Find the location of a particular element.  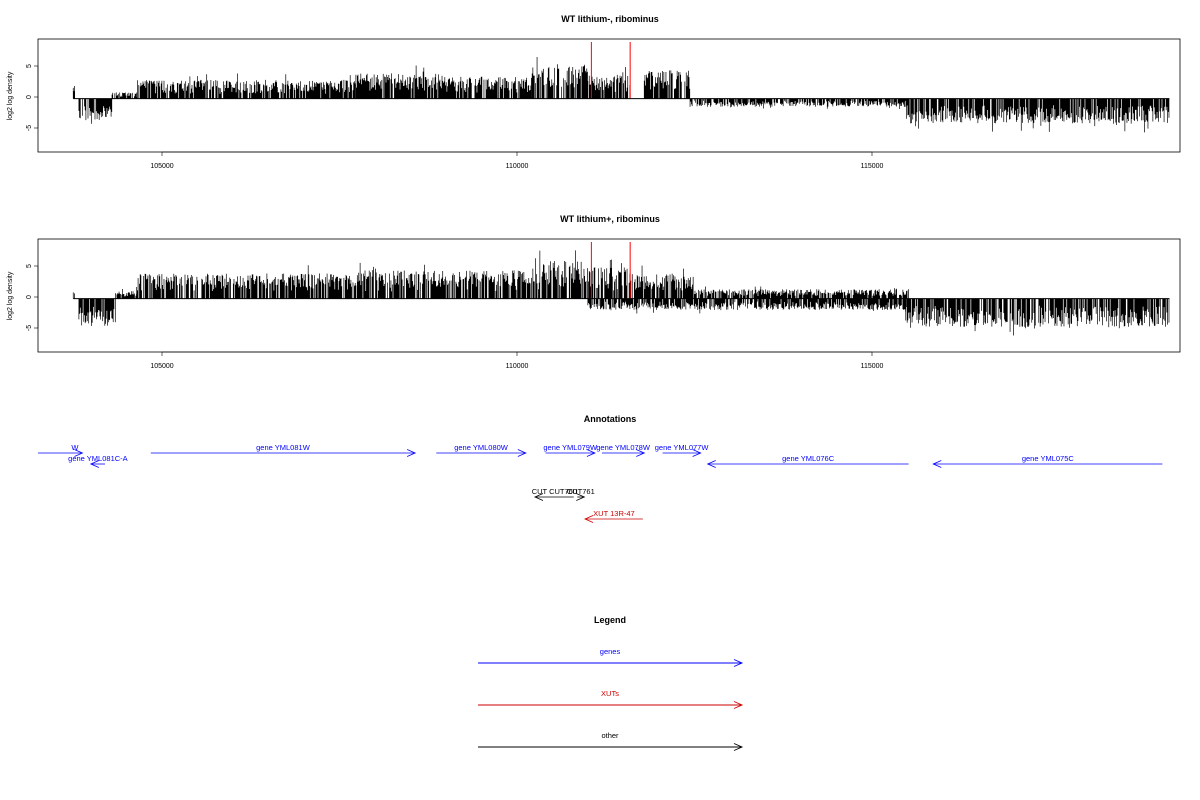

legend-items: genes XUTs other is located at coordinates (611, 699).